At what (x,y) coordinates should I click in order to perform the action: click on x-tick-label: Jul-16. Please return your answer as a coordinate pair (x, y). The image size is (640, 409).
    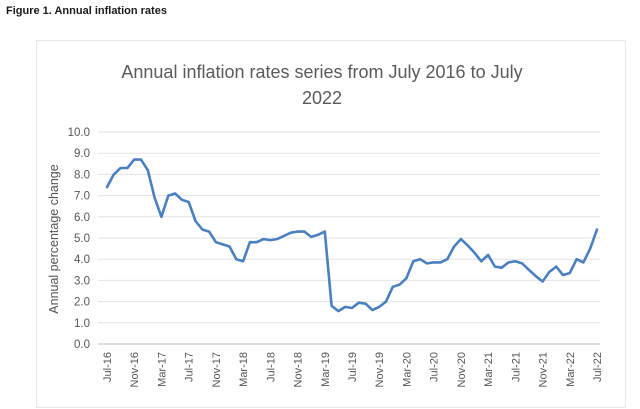
    Looking at the image, I should click on (108, 367).